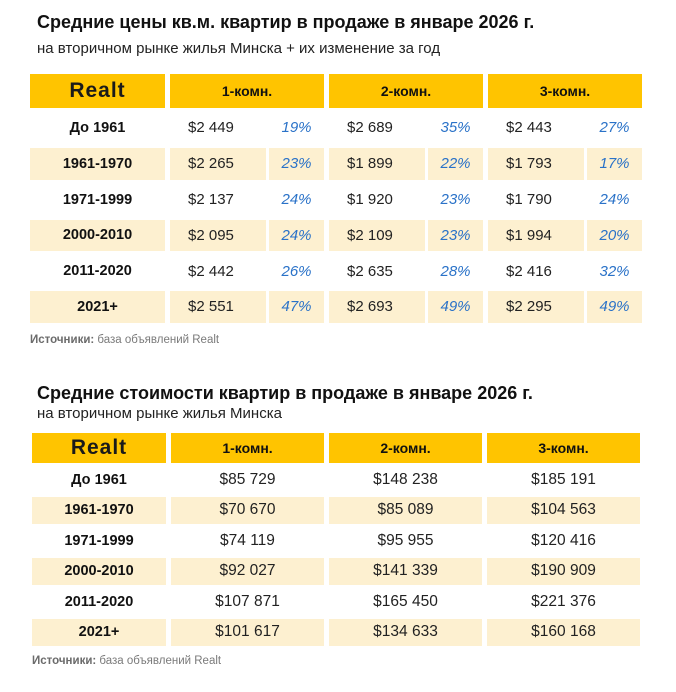  What do you see at coordinates (218, 235) in the screenshot?
I see `price-cell: $2 095` at bounding box center [218, 235].